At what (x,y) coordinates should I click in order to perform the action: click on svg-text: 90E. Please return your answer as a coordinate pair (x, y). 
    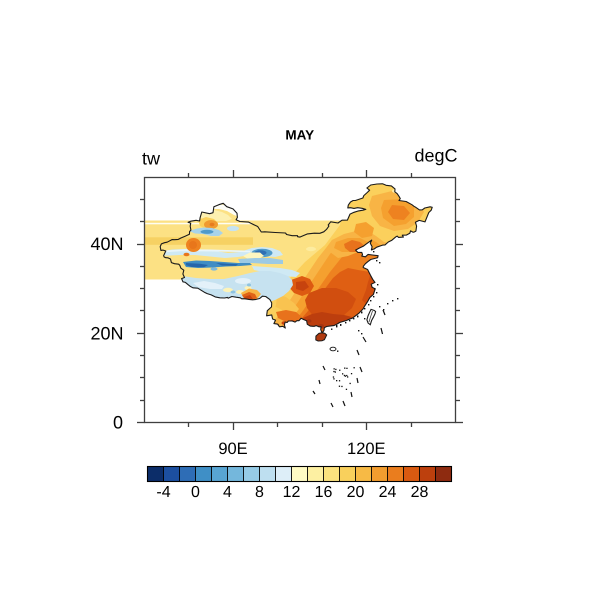
    Looking at the image, I should click on (232, 449).